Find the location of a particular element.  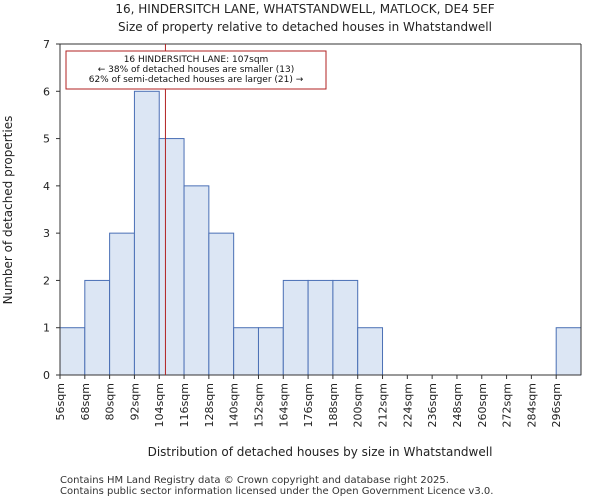

y-tick-label: 1 is located at coordinates (46, 328).